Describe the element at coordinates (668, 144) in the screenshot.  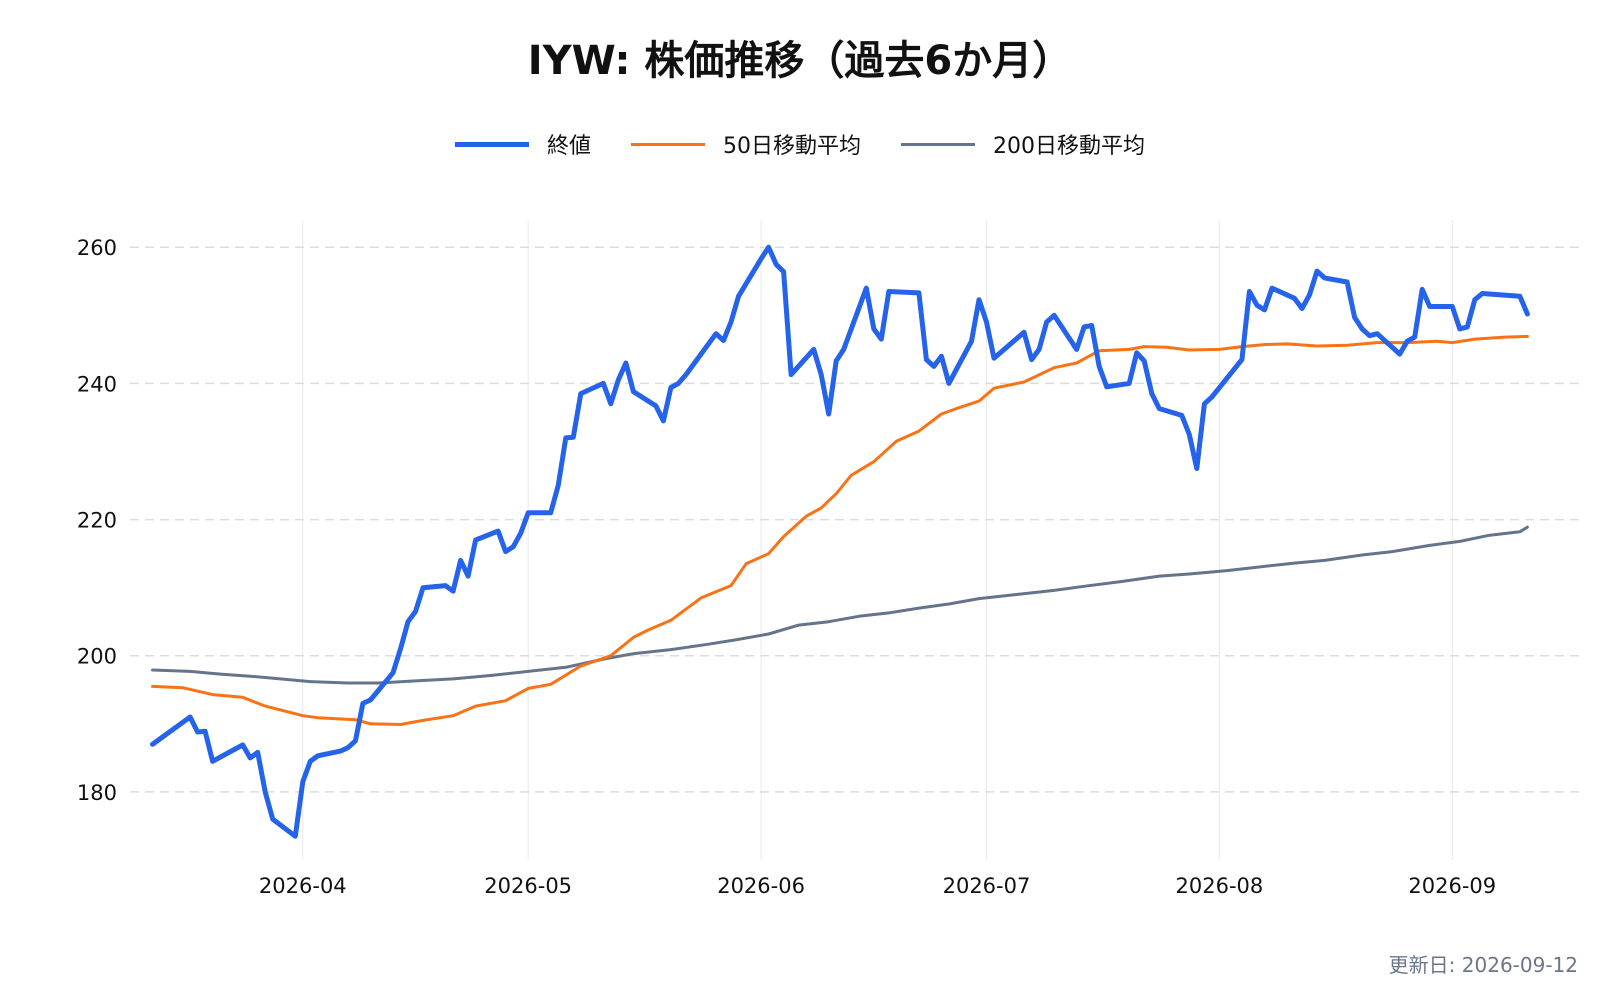
I see `legend-swatch-ma50` at that location.